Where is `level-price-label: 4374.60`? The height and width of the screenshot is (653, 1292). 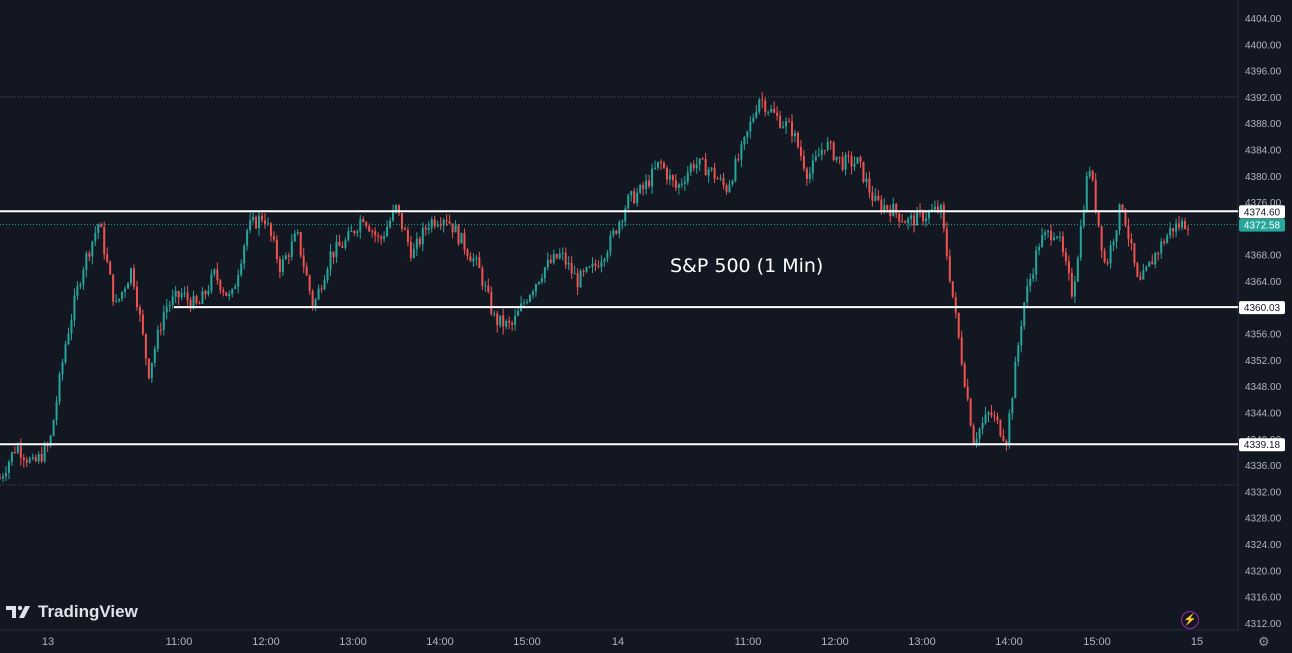
level-price-label: 4374.60 is located at coordinates (1262, 212).